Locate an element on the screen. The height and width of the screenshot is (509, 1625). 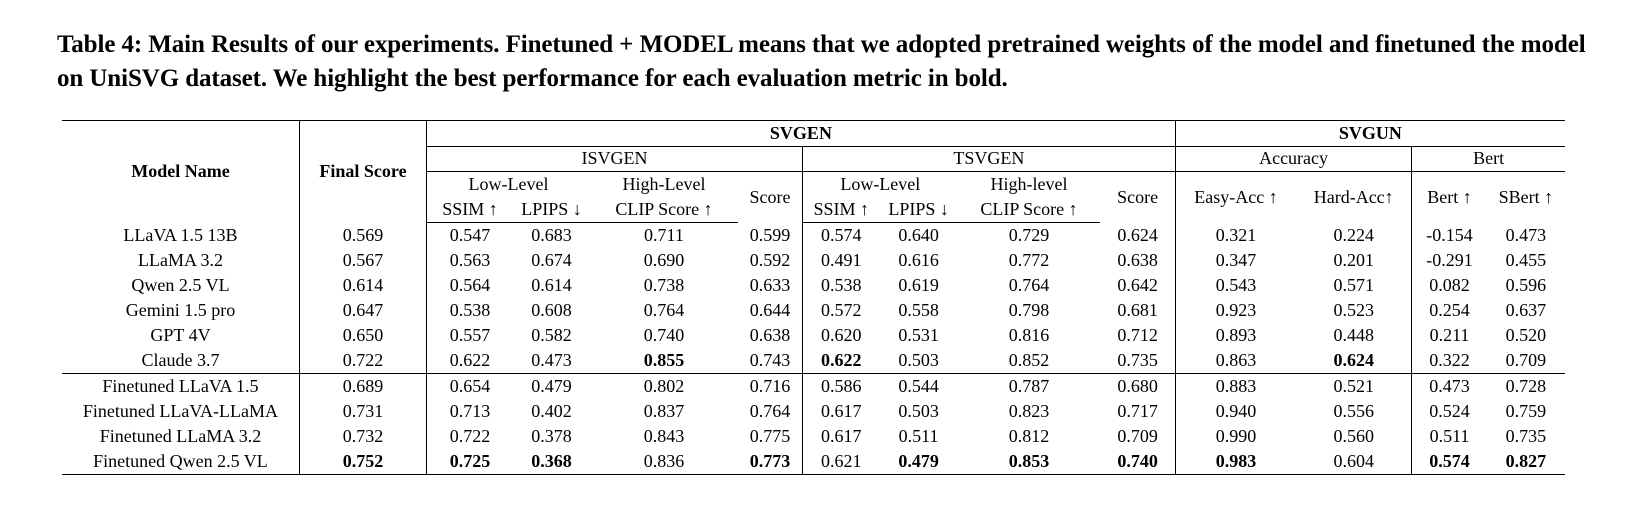
value-cell: 0.511 is located at coordinates (918, 436).